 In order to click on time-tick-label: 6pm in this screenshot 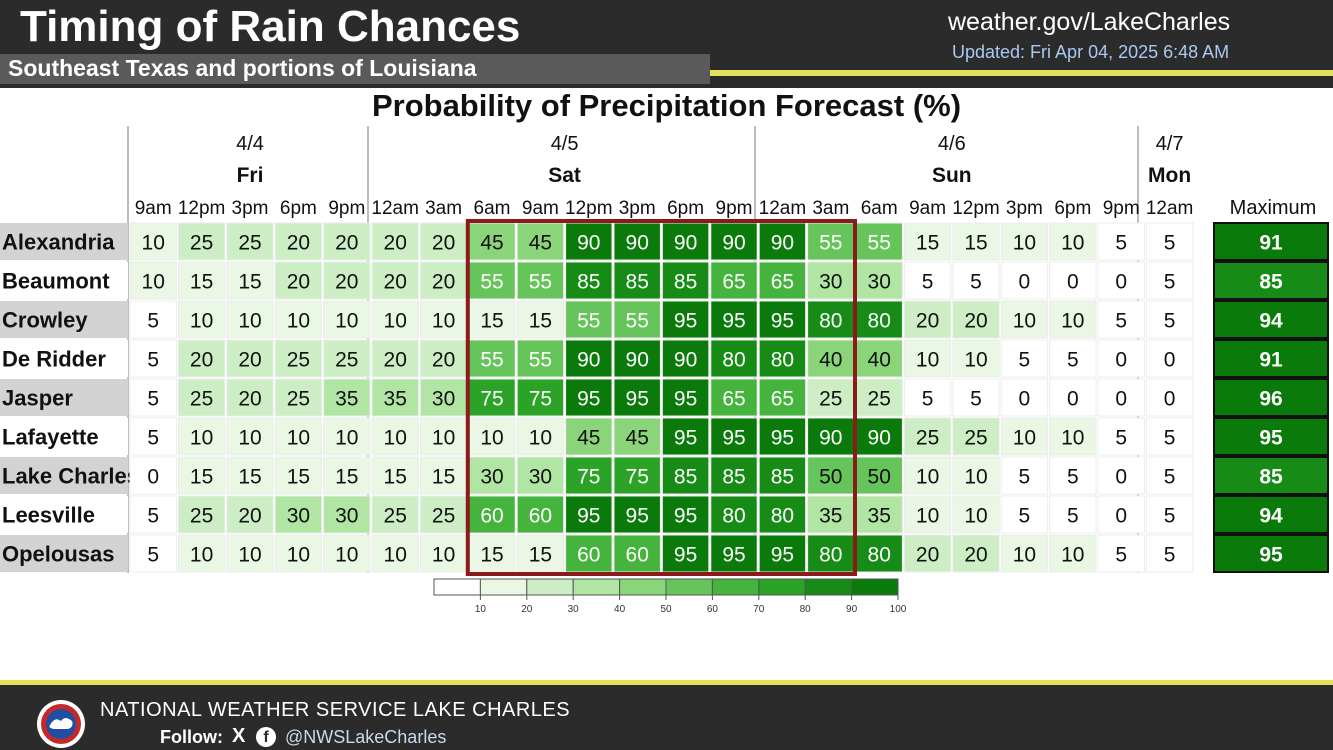, I will do `click(685, 208)`.